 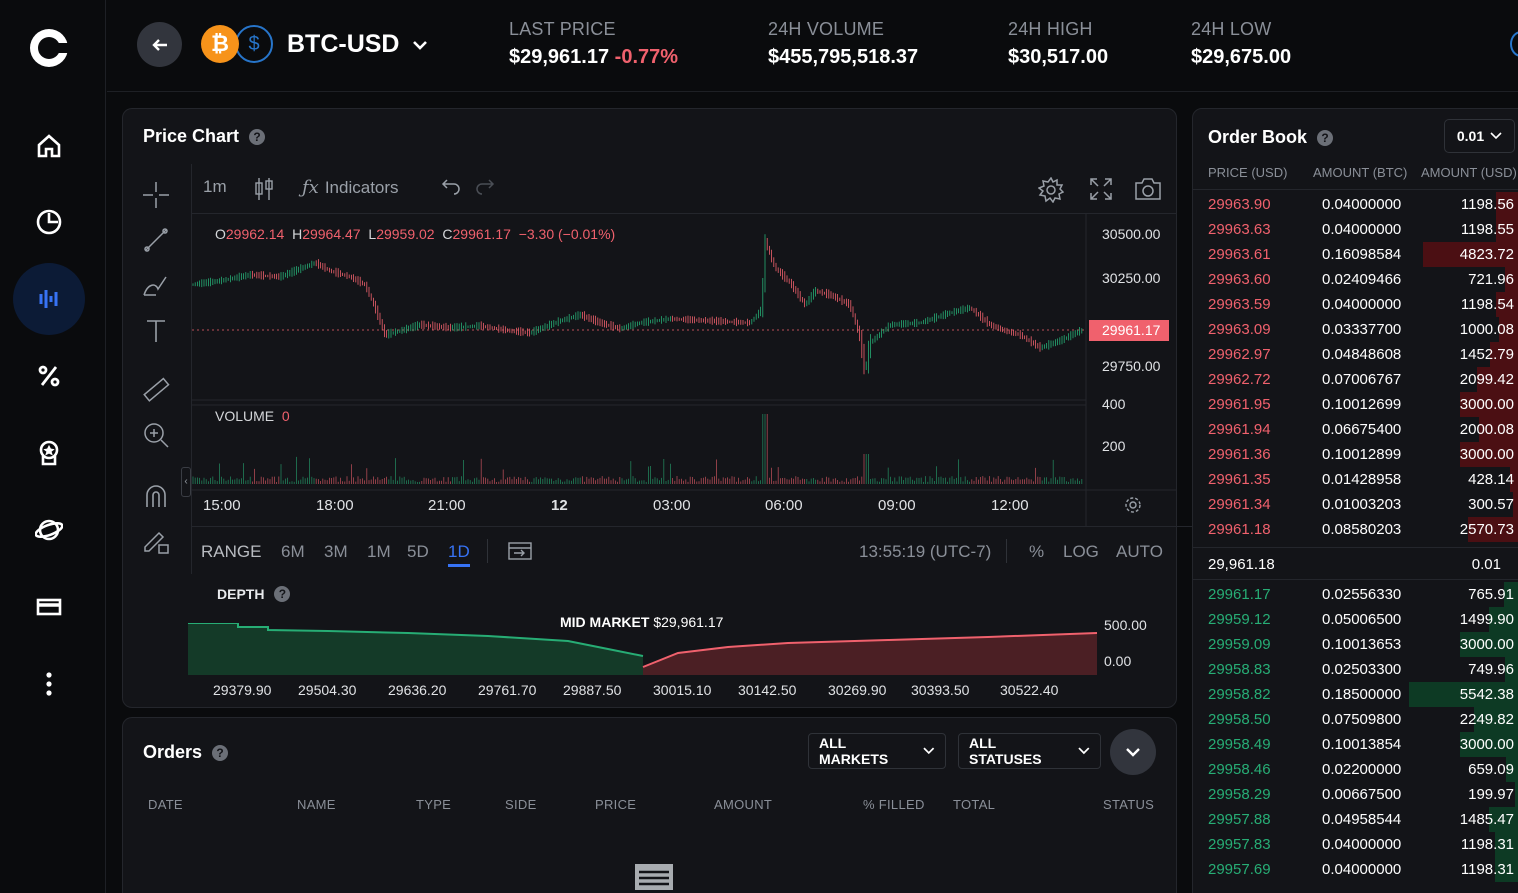 What do you see at coordinates (1514, 44) in the screenshot?
I see `account-icon` at bounding box center [1514, 44].